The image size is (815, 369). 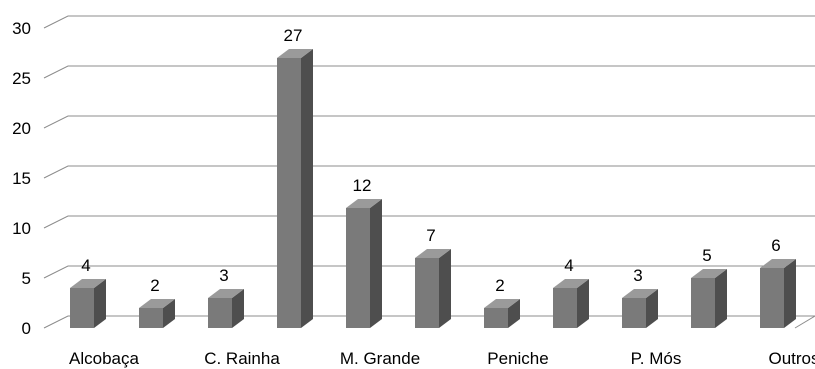 I want to click on y-tick-label: 10, so click(x=21, y=228).